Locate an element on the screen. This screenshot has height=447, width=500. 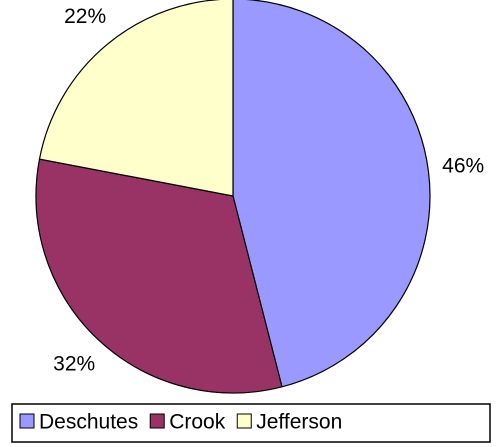
legend-label: Deschutes is located at coordinates (88, 422).